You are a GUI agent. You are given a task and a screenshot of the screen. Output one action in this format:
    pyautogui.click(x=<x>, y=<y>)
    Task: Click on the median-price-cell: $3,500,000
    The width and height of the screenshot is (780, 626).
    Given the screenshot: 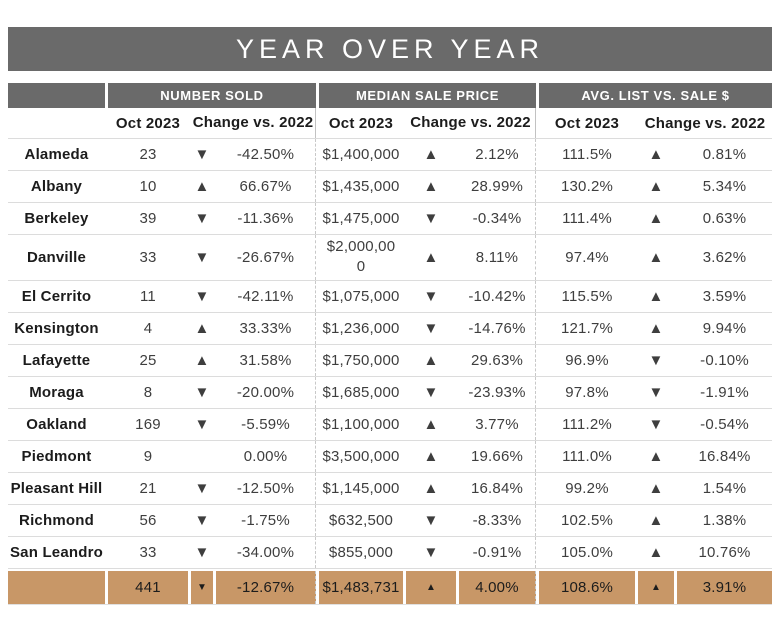 What is the action you would take?
    pyautogui.click(x=361, y=456)
    